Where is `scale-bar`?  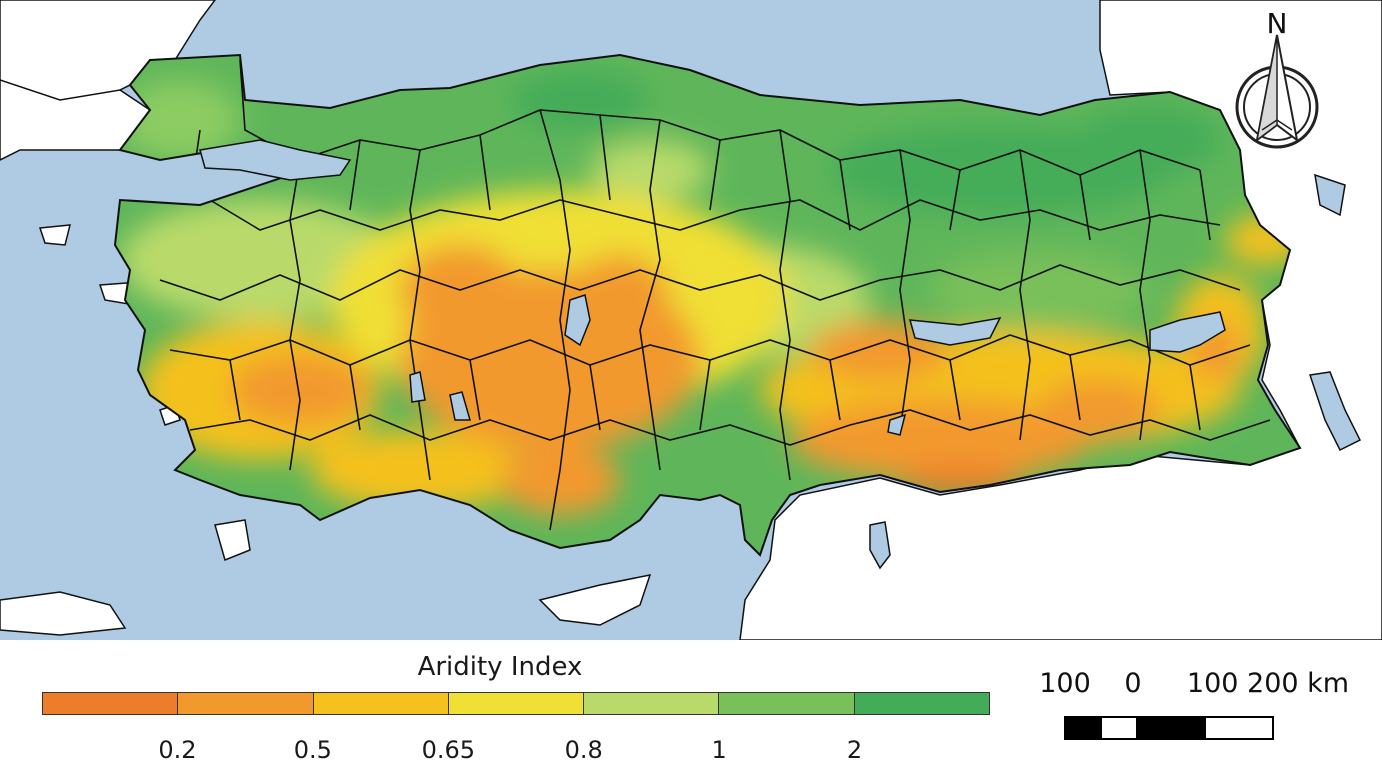
scale-bar is located at coordinates (1169, 728).